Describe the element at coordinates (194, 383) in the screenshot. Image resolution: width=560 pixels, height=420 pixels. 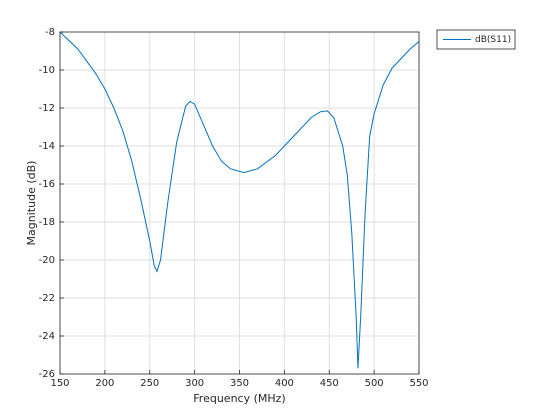
I see `x-tick-label: 300` at that location.